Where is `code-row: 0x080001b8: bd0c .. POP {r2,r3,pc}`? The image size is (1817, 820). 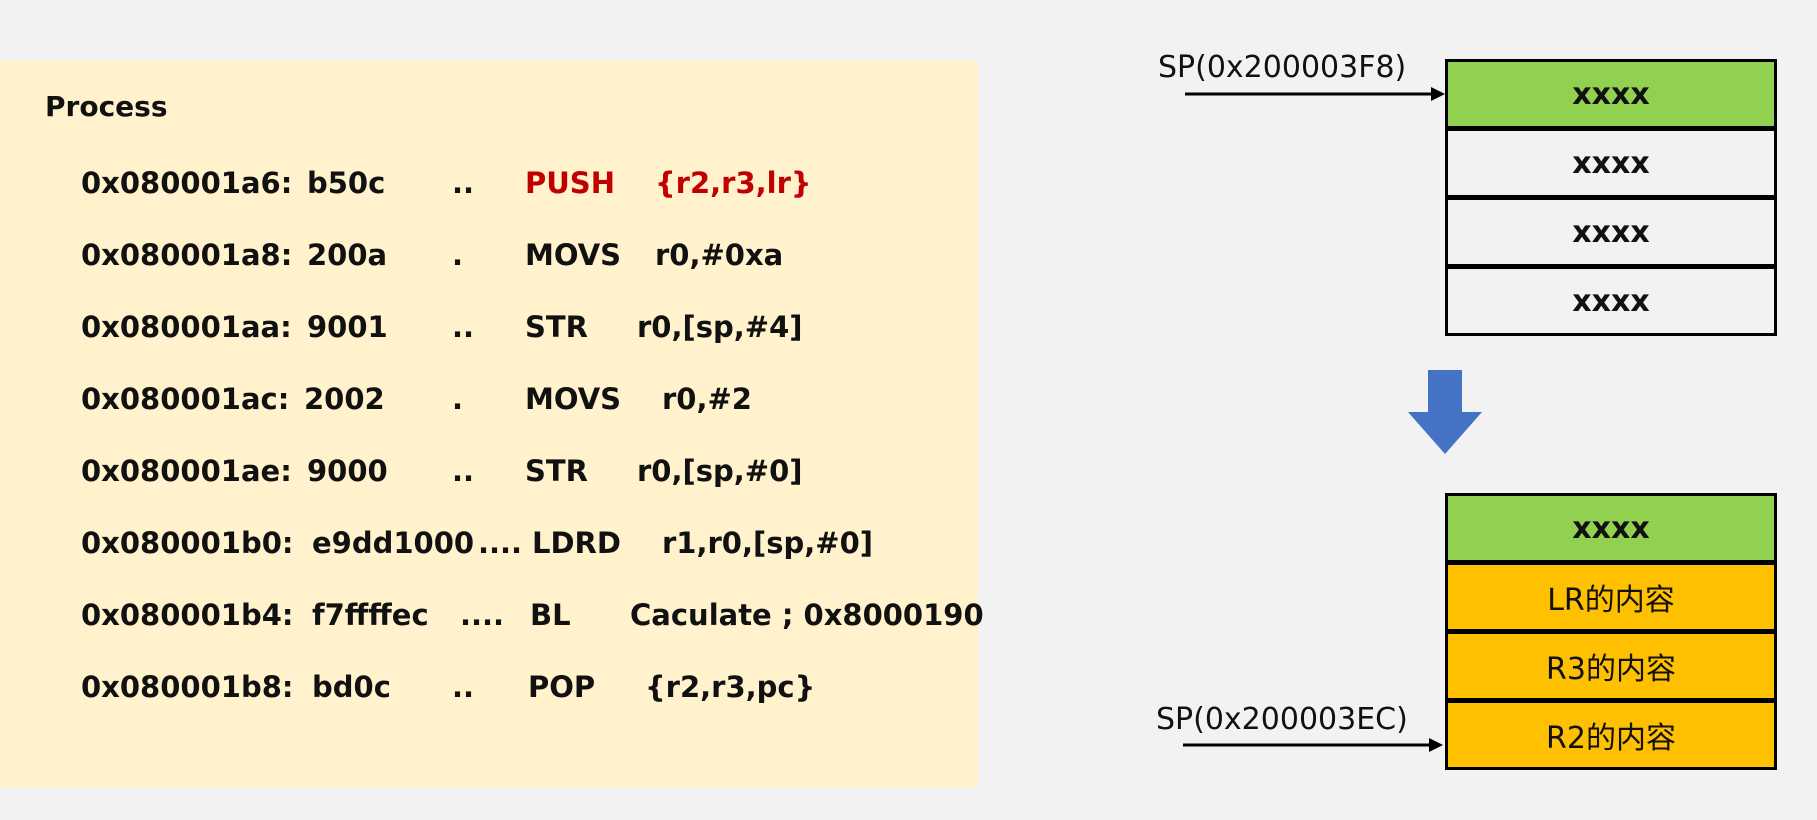
code-row: 0x080001b8: bd0c .. POP {r2,r3,pc} is located at coordinates (489, 687).